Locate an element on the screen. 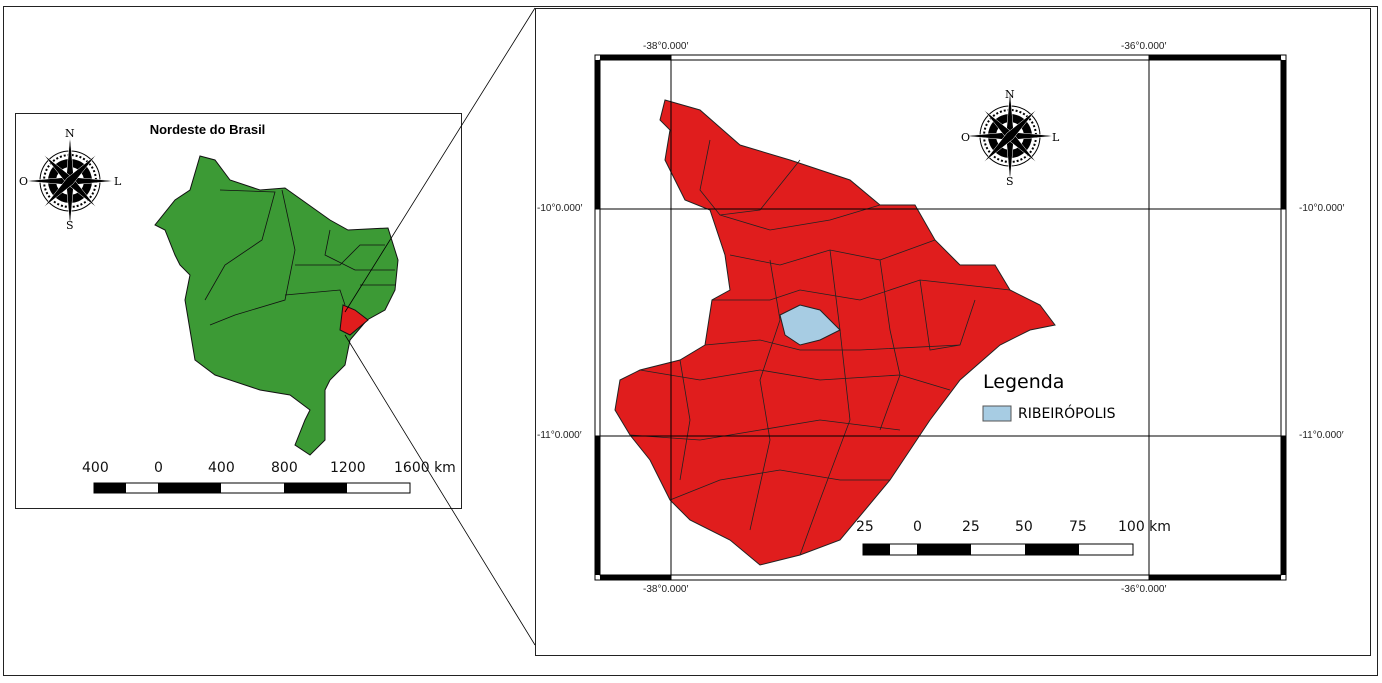 Image resolution: width=1382 pixels, height=683 pixels. grid-label-top: -38°0.000′ is located at coordinates (666, 46).